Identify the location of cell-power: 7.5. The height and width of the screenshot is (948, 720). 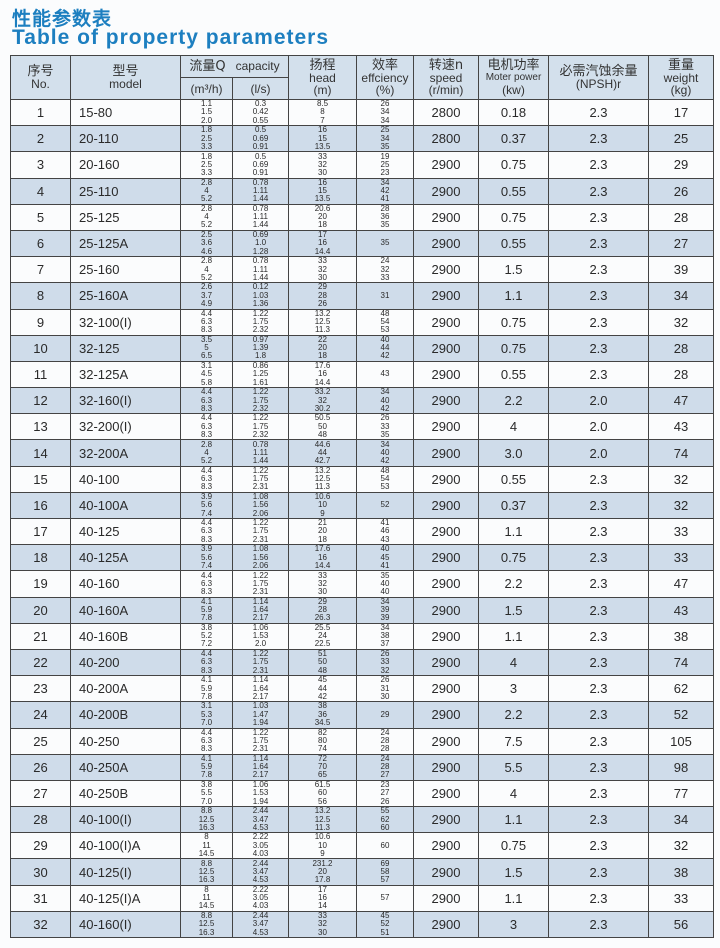
(513, 741).